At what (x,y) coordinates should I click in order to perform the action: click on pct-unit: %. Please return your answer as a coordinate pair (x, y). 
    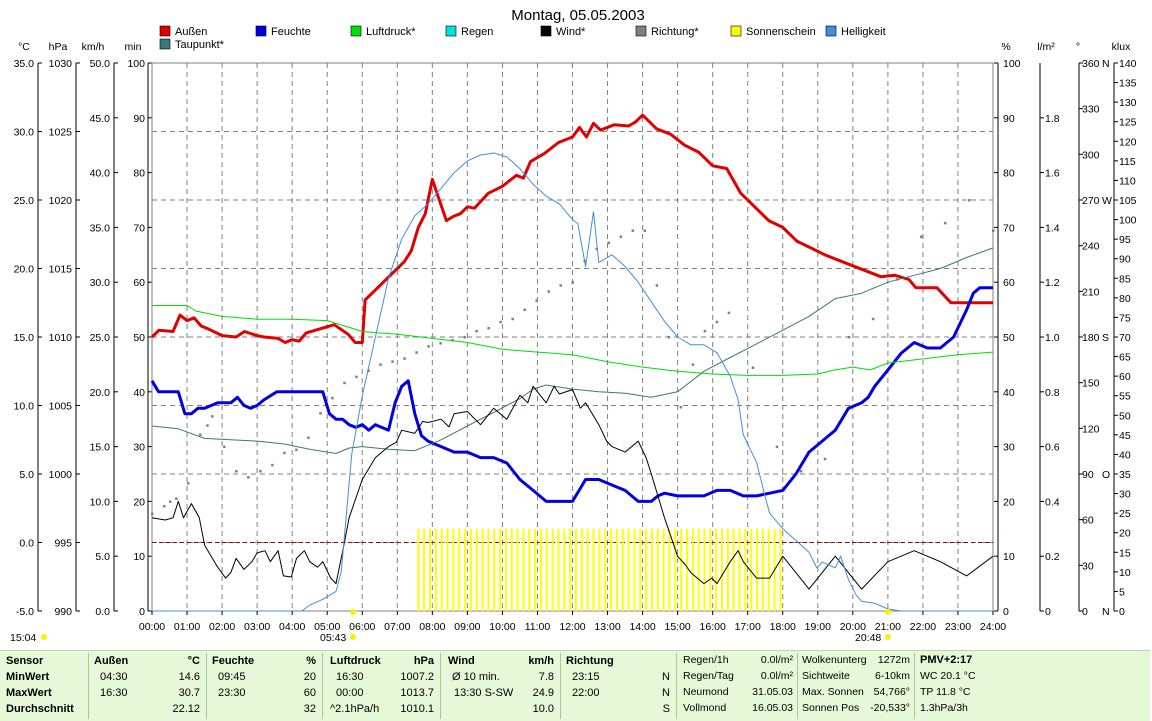
    Looking at the image, I should click on (1005, 47).